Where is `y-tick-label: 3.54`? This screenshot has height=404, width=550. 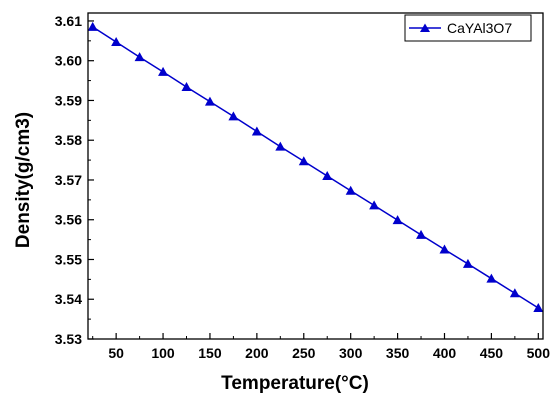 y-tick-label: 3.54 is located at coordinates (68, 299).